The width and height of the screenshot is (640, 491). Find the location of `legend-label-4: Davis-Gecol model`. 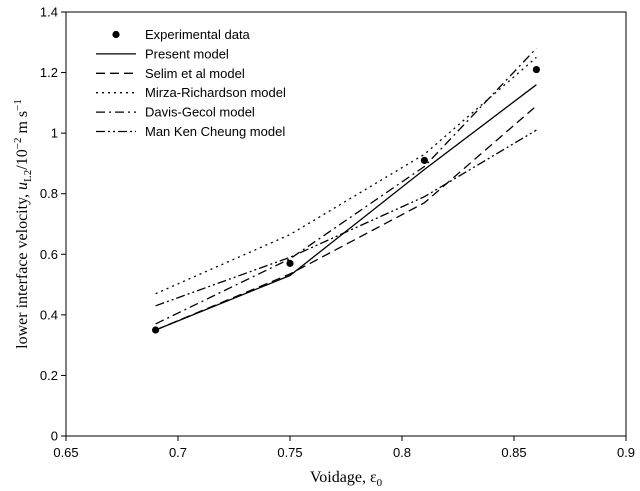

legend-label-4: Davis-Gecol model is located at coordinates (200, 112).